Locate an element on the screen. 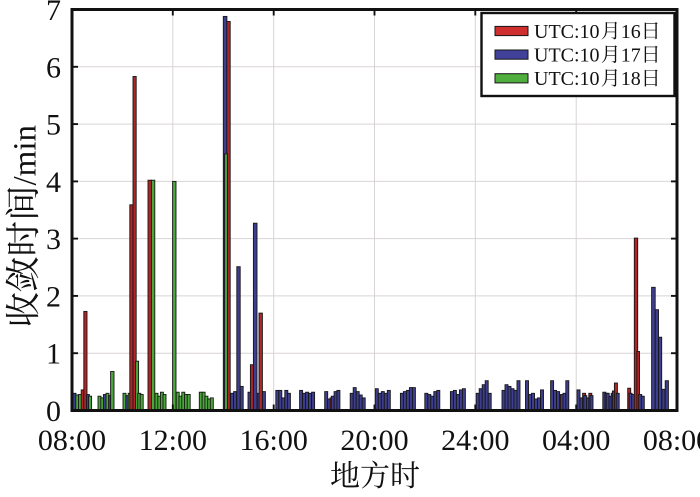 This screenshot has height=497, width=700. svg-text: 24:00 is located at coordinates (475, 440).